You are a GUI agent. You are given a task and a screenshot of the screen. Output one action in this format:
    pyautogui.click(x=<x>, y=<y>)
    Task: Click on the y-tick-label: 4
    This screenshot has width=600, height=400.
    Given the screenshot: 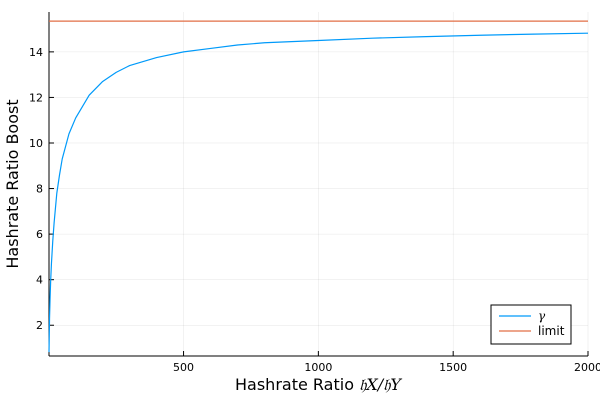 What is the action you would take?
    pyautogui.click(x=39, y=280)
    